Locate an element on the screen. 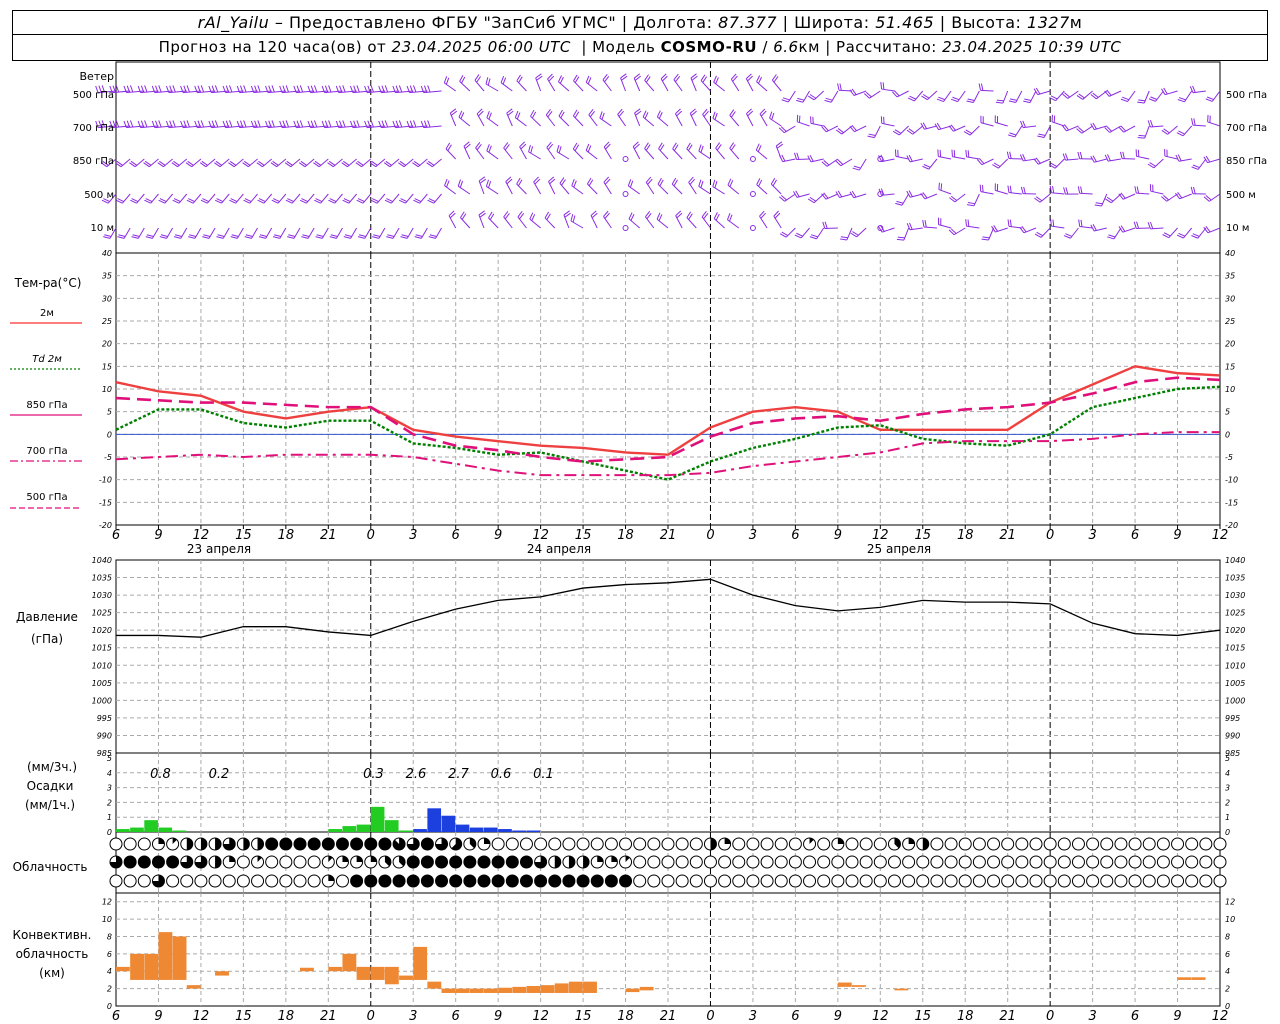 The height and width of the screenshot is (1024, 1280). precip-ytick-right: 2 is located at coordinates (1227, 802).